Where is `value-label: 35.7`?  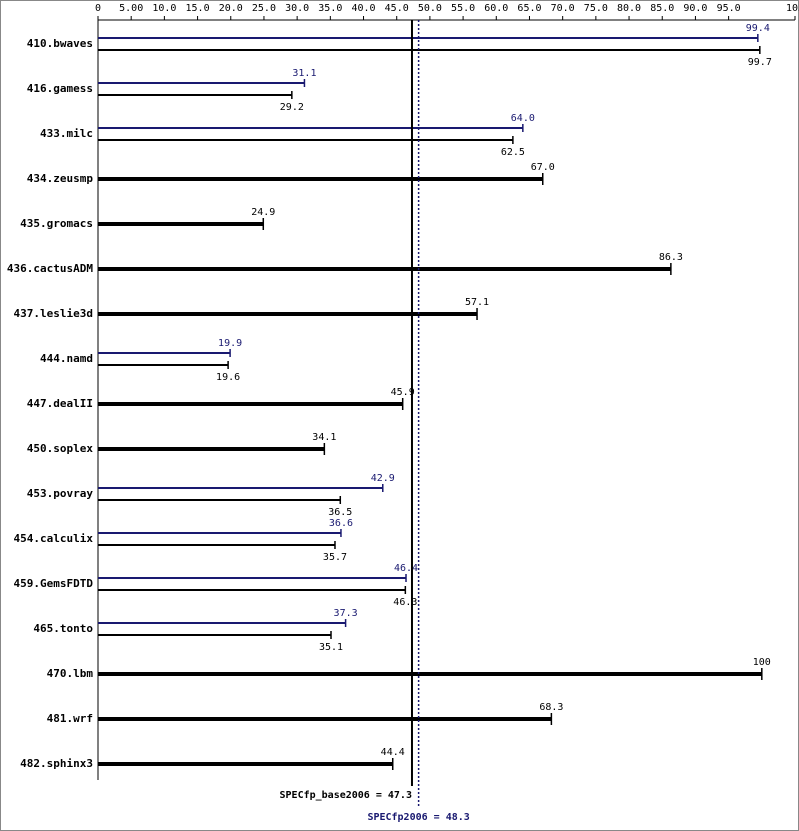 value-label: 35.7 is located at coordinates (335, 557).